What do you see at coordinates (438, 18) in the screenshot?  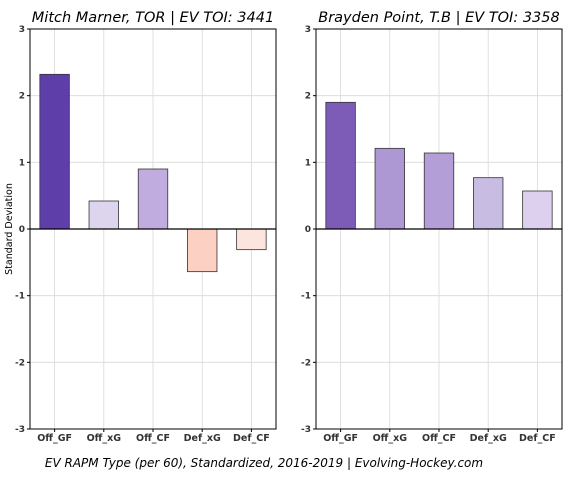 I see `panel-title: Brayden Point, T.B | EV TOI: 3358` at bounding box center [438, 18].